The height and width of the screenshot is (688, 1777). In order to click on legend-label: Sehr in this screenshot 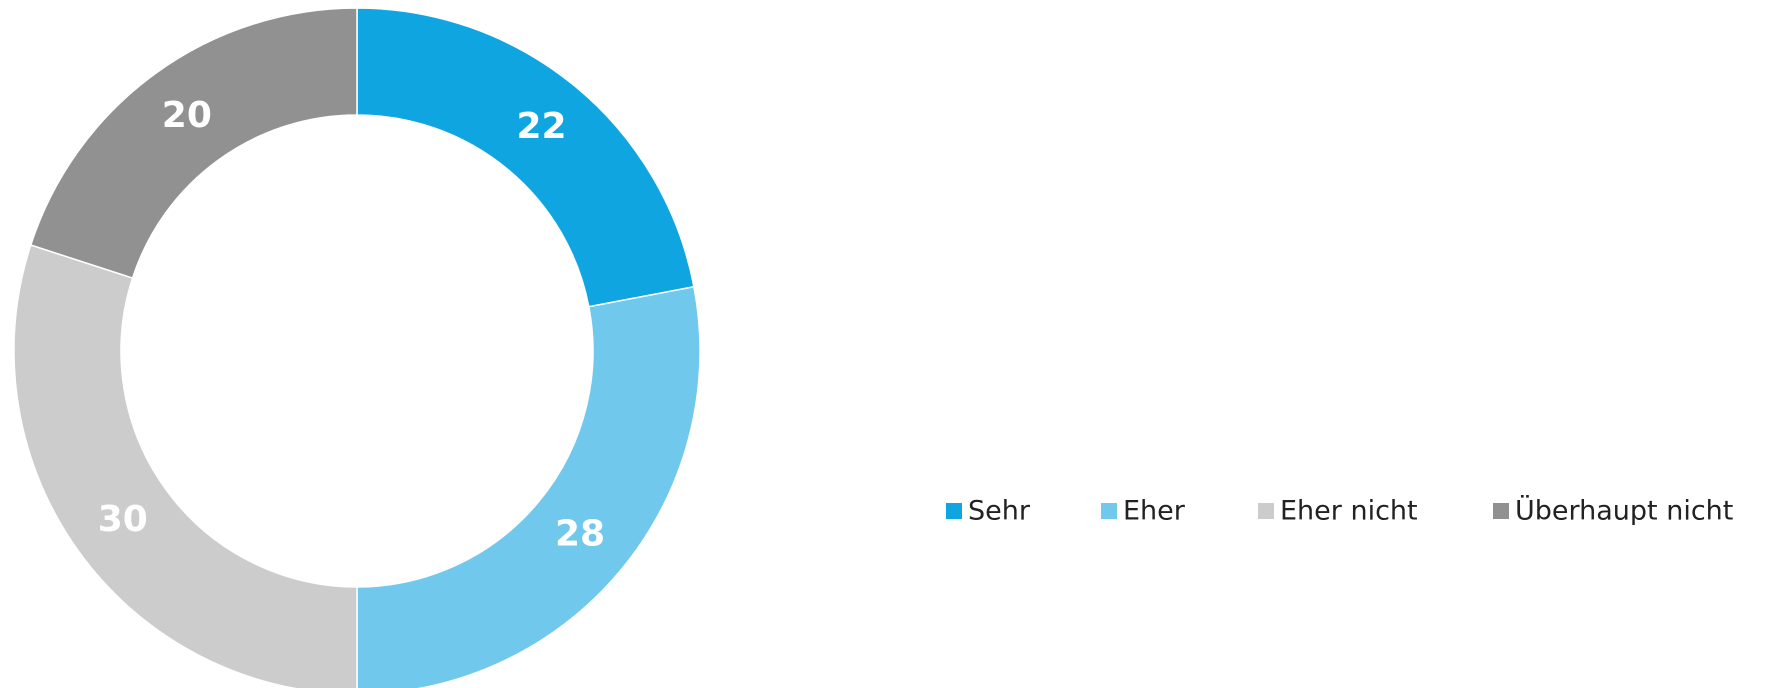, I will do `click(999, 511)`.